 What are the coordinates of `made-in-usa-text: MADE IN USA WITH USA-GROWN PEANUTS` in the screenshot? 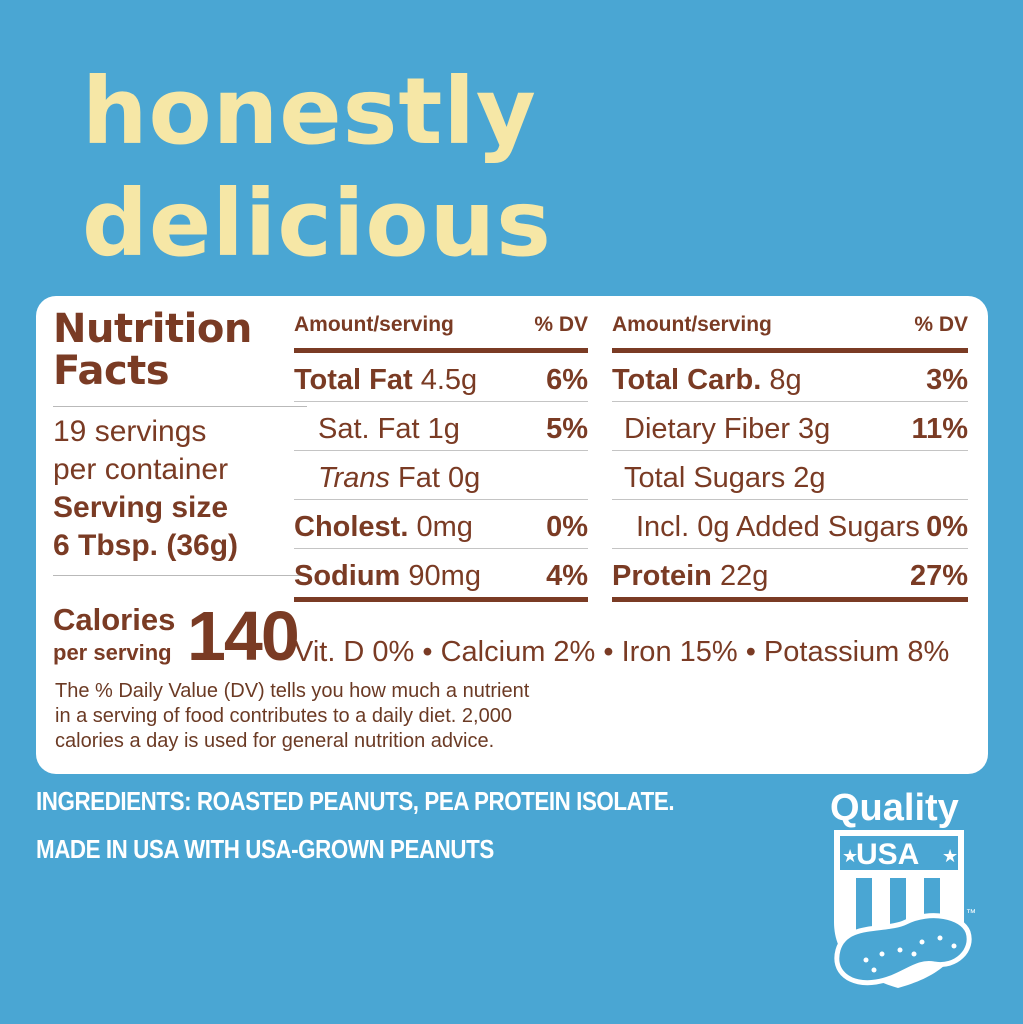 It's located at (265, 849).